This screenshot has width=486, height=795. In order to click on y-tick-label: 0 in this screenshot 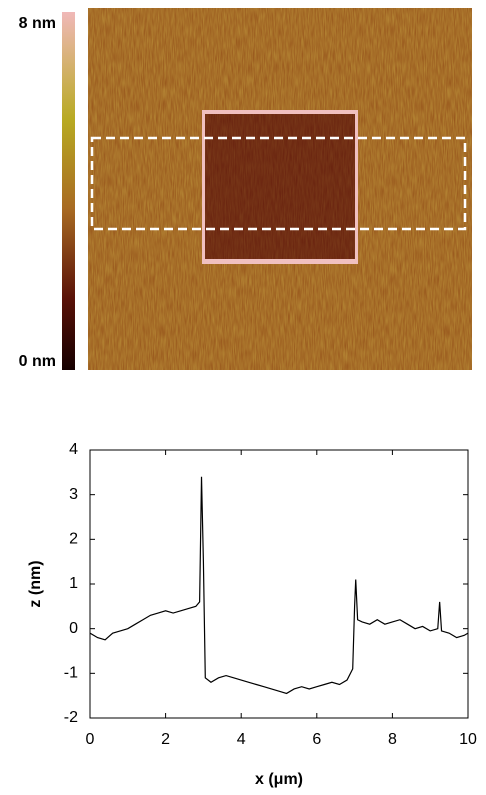, I will do `click(73, 628)`.